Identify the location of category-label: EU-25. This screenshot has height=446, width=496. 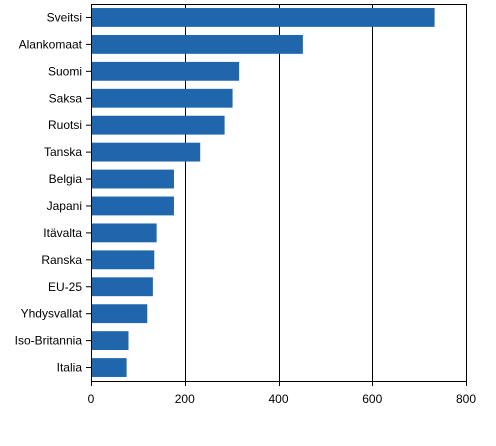
(65, 287).